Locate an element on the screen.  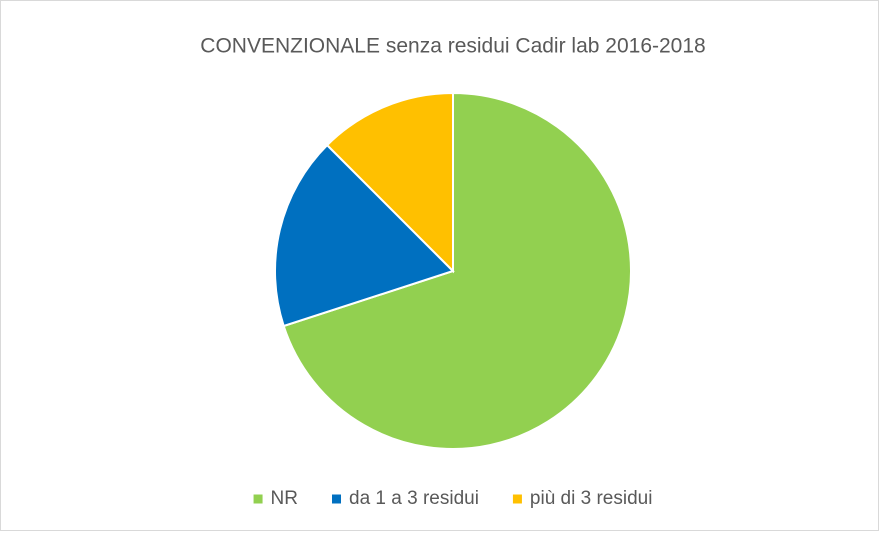
legend-label: più di 3 residui is located at coordinates (591, 498).